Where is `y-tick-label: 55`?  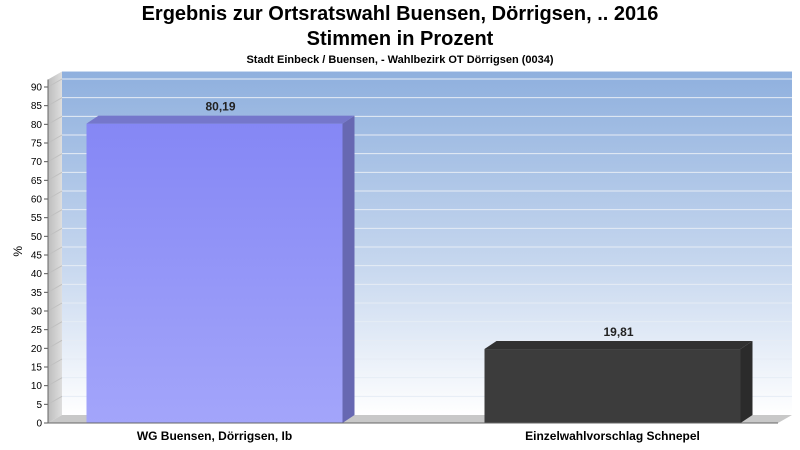 y-tick-label: 55 is located at coordinates (37, 218).